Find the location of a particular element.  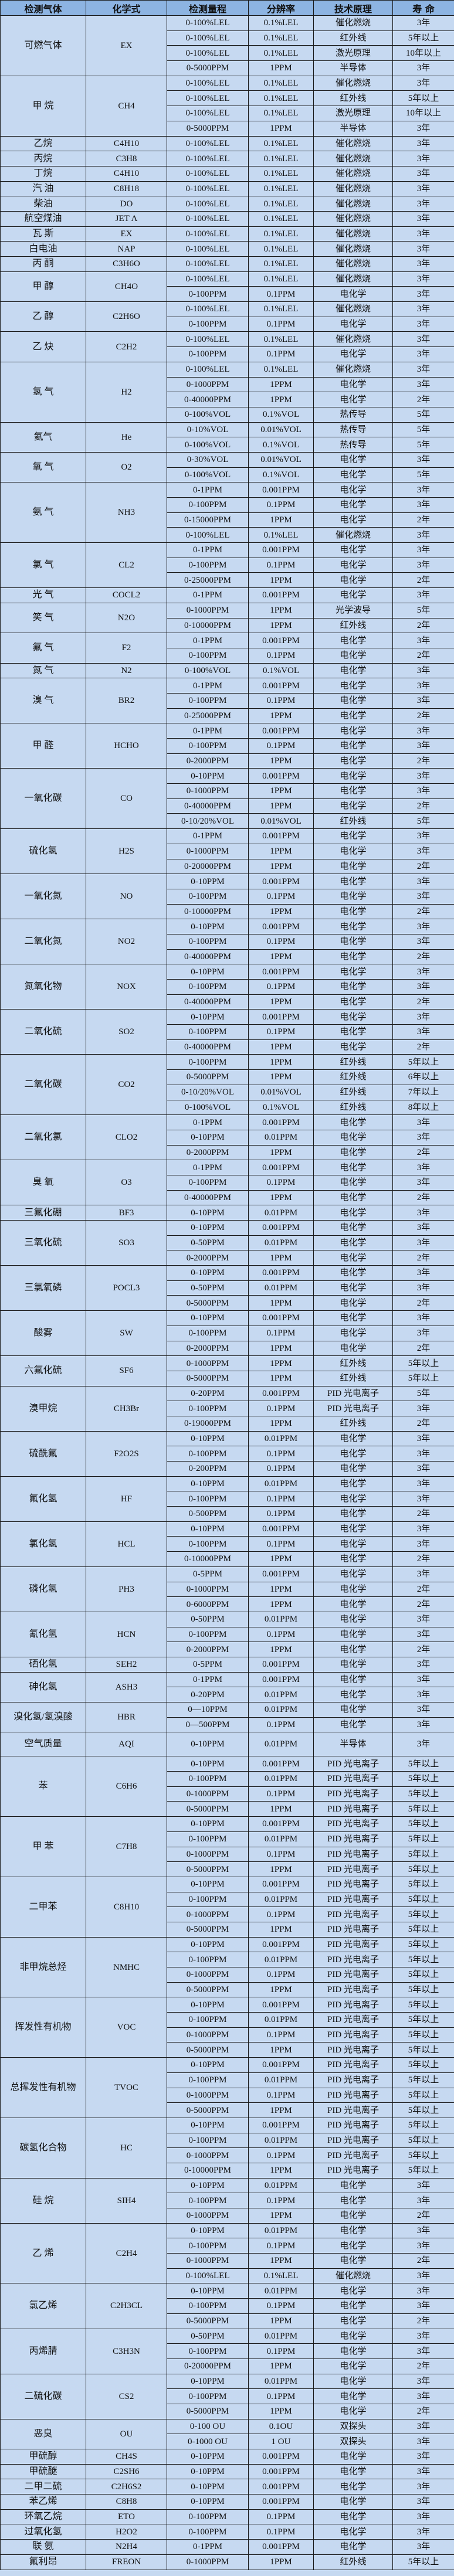

table-row: 0-100%VOL 0.1%VOL 热传导 5年 is located at coordinates (227, 414).